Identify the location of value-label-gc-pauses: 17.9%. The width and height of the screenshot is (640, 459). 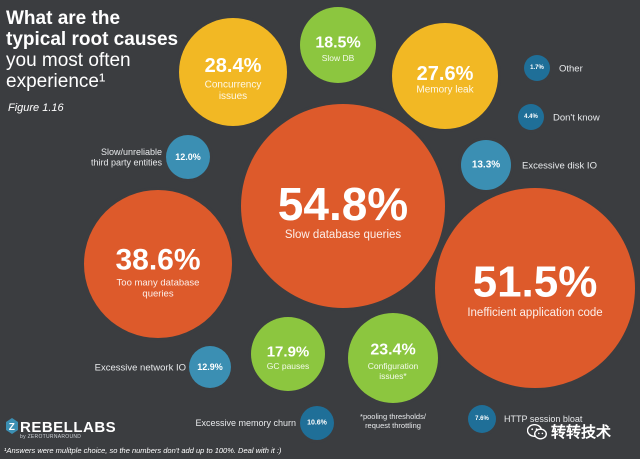
(288, 352).